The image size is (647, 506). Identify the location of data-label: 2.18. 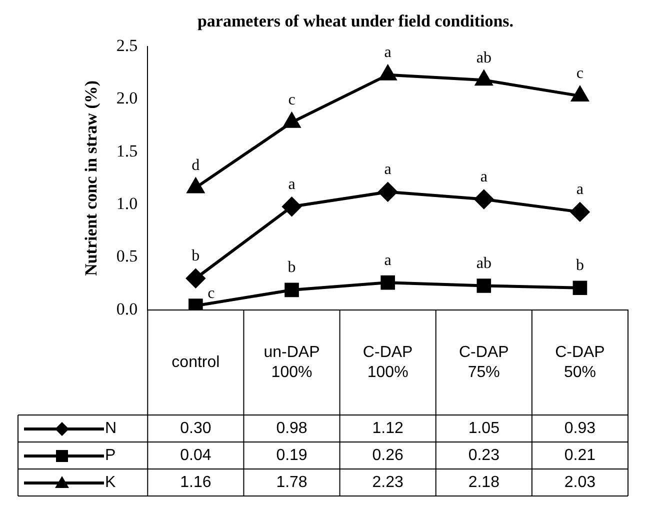
(484, 482).